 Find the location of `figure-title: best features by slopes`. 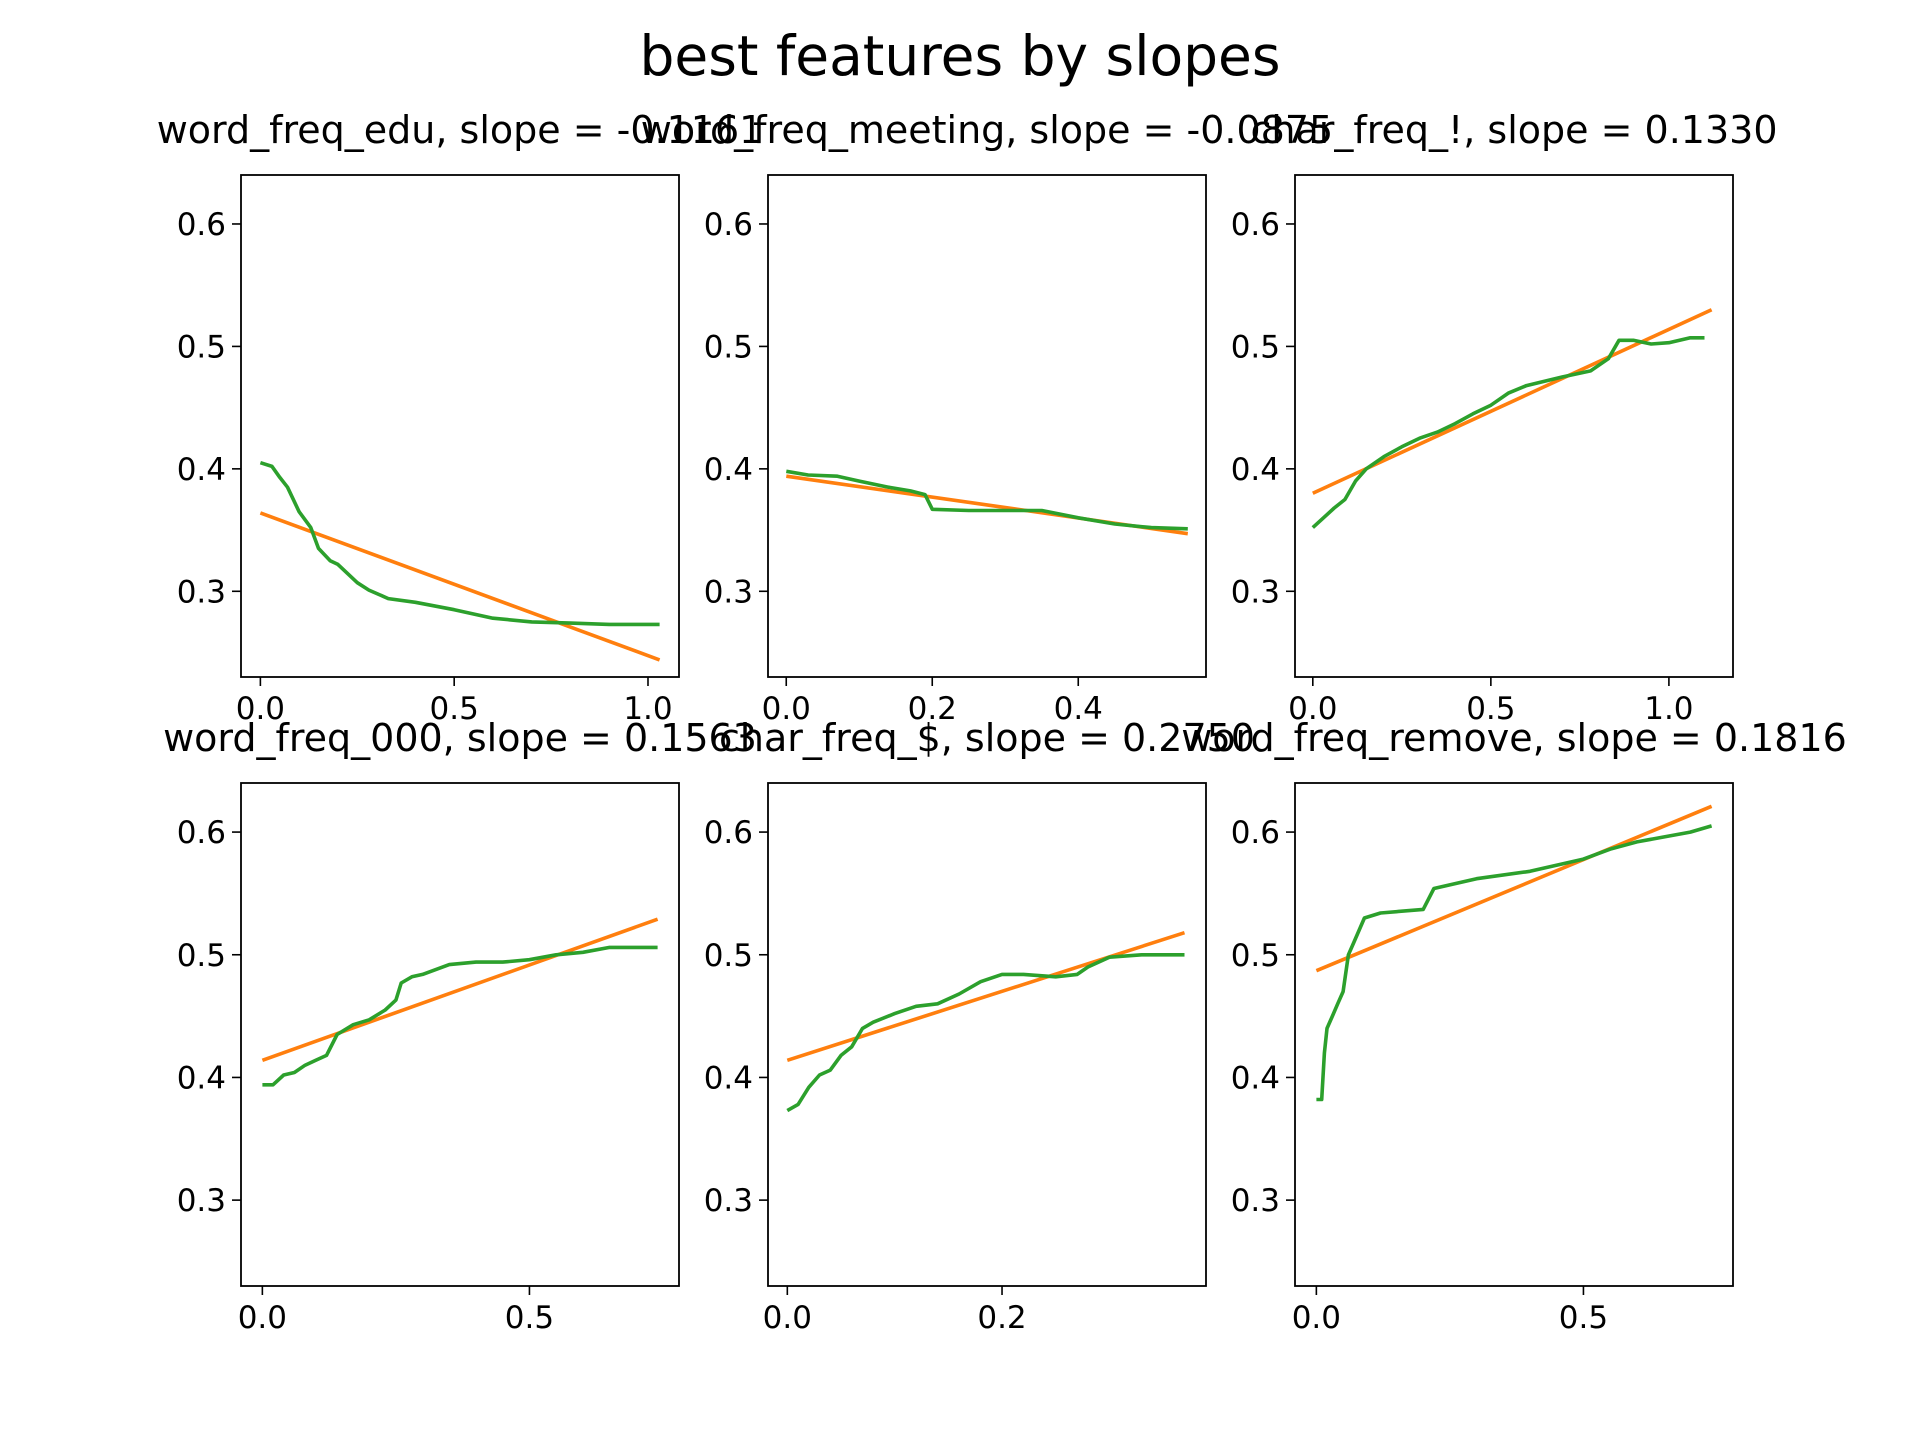

figure-title: best features by slopes is located at coordinates (959, 56).